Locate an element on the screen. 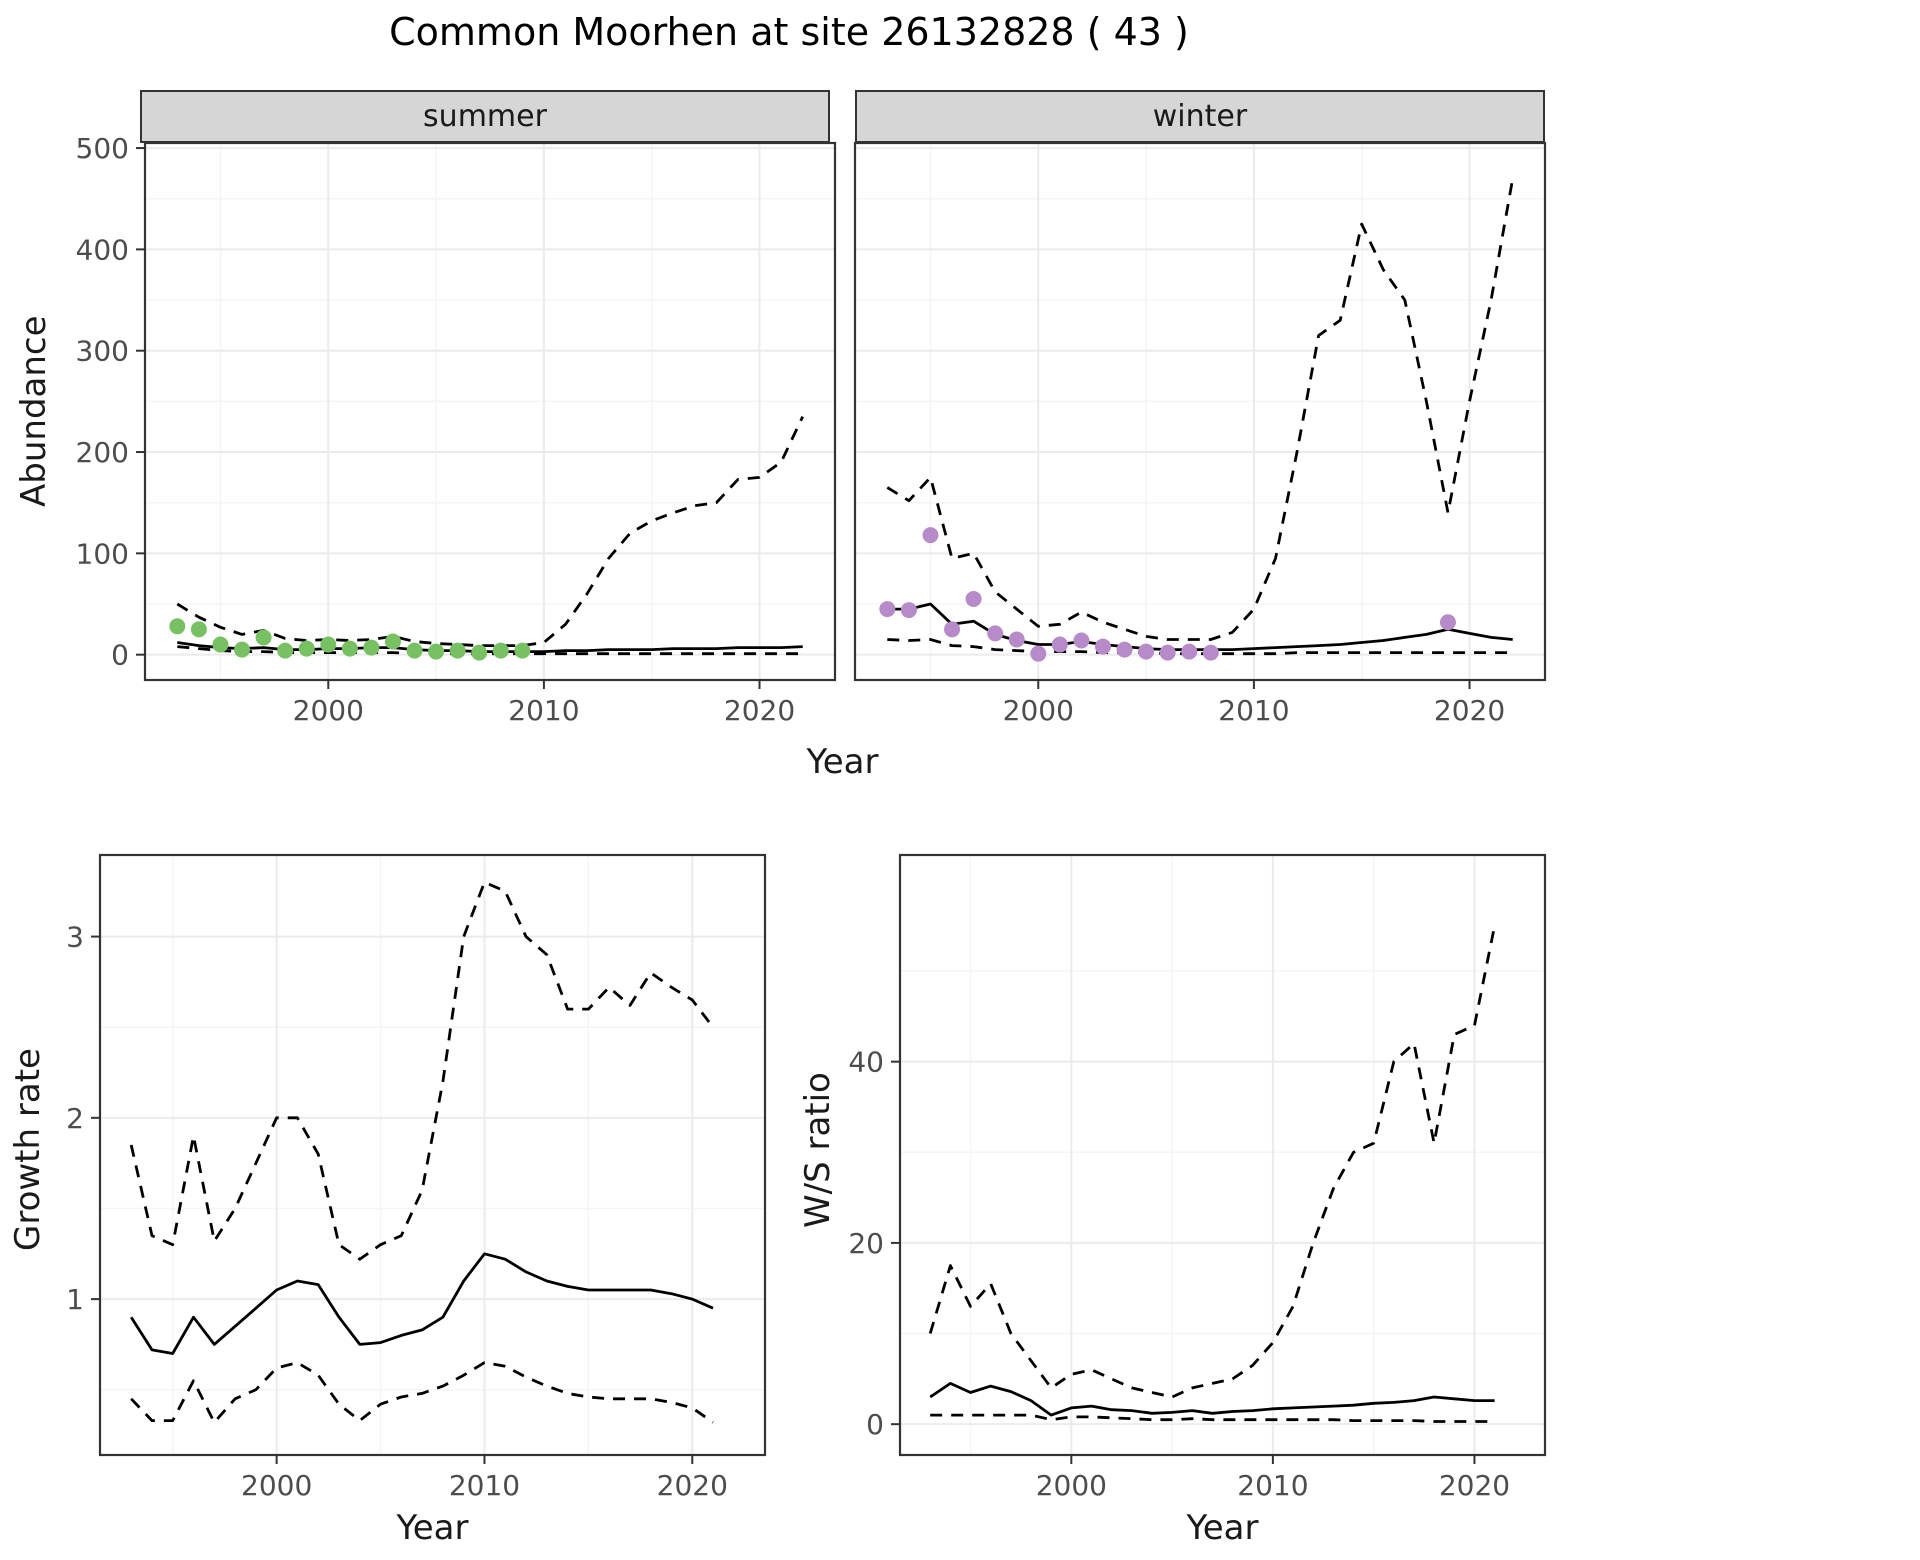  svg-text: 300 is located at coordinates (102, 351).